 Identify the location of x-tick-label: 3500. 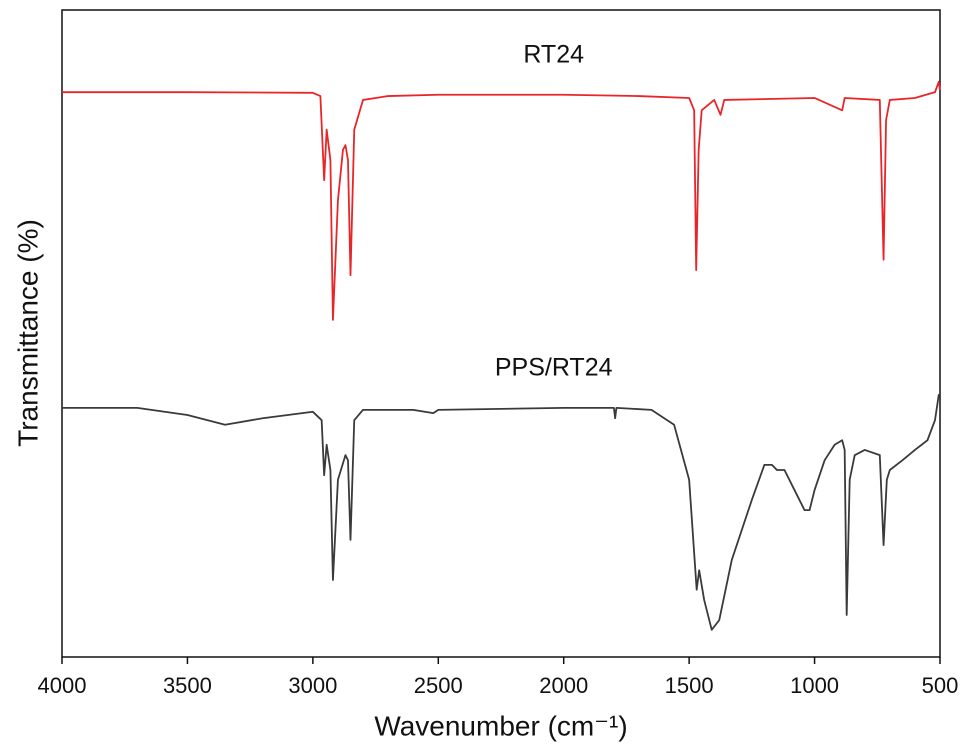
(187, 685).